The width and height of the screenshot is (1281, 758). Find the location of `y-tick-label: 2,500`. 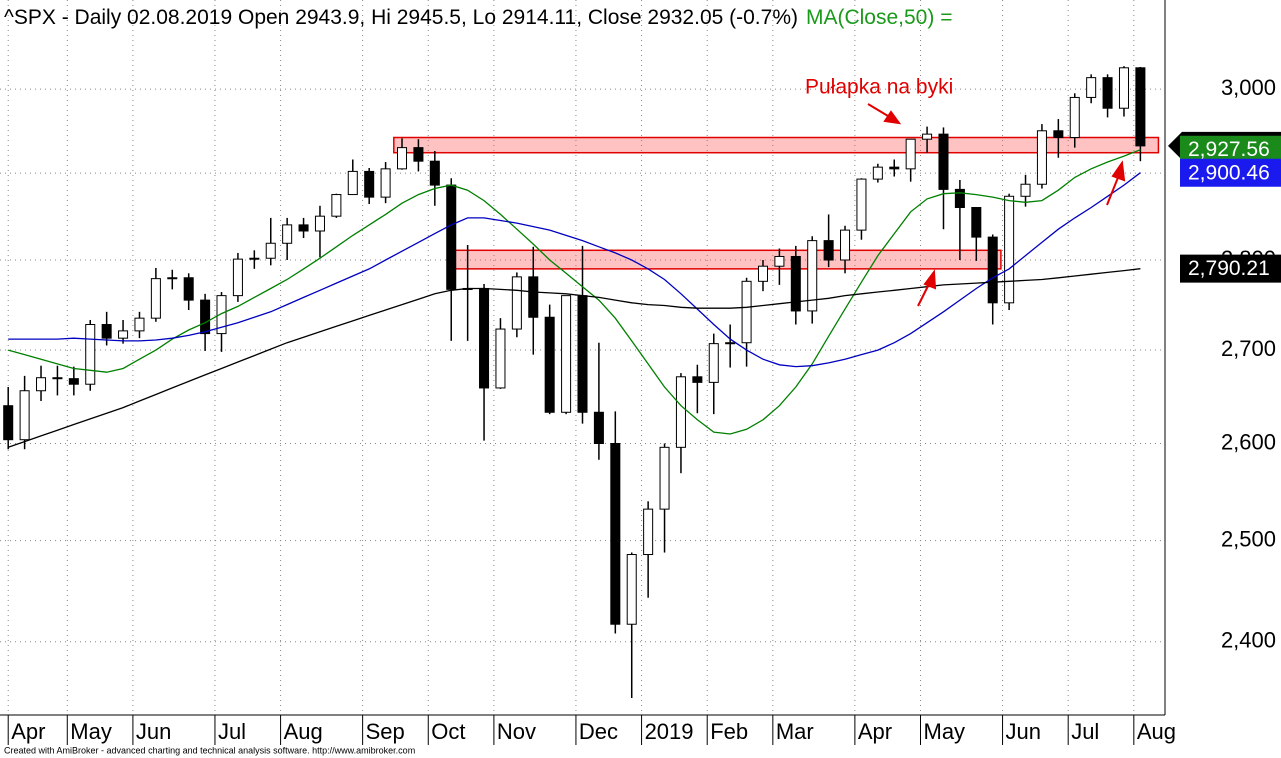

y-tick-label: 2,500 is located at coordinates (1248, 538).